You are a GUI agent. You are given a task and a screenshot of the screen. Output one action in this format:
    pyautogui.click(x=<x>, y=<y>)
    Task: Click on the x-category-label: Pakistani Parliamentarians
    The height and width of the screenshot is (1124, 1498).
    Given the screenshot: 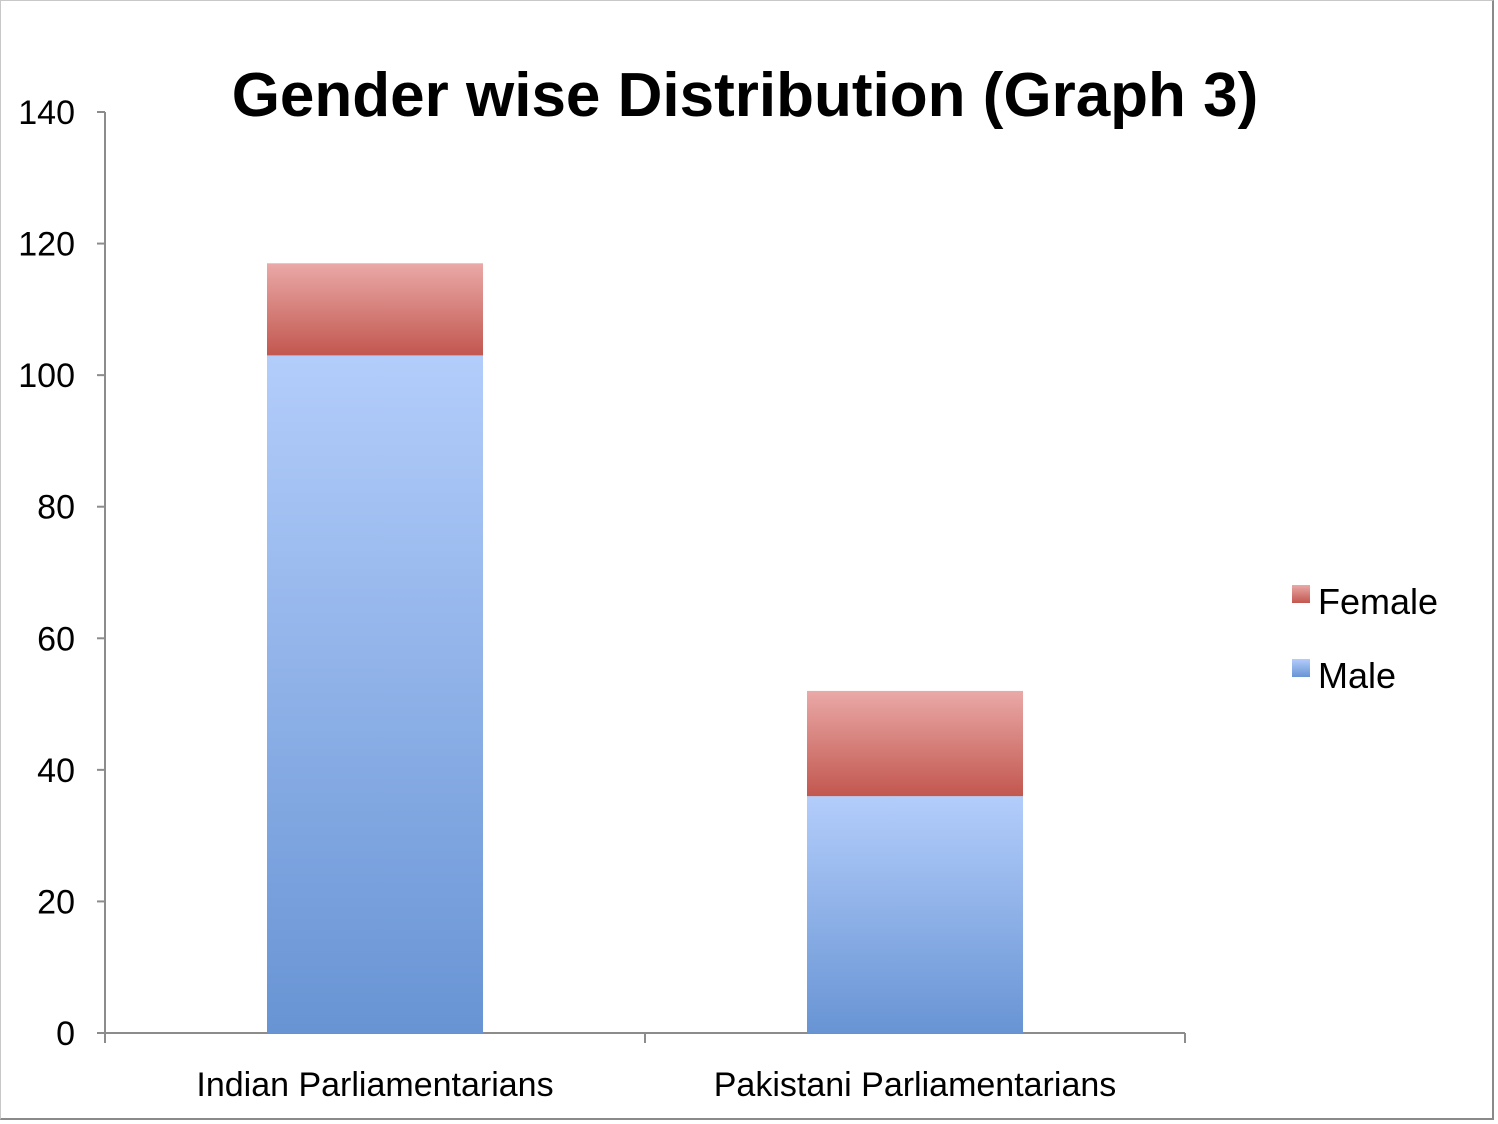 What is the action you would take?
    pyautogui.click(x=915, y=1085)
    